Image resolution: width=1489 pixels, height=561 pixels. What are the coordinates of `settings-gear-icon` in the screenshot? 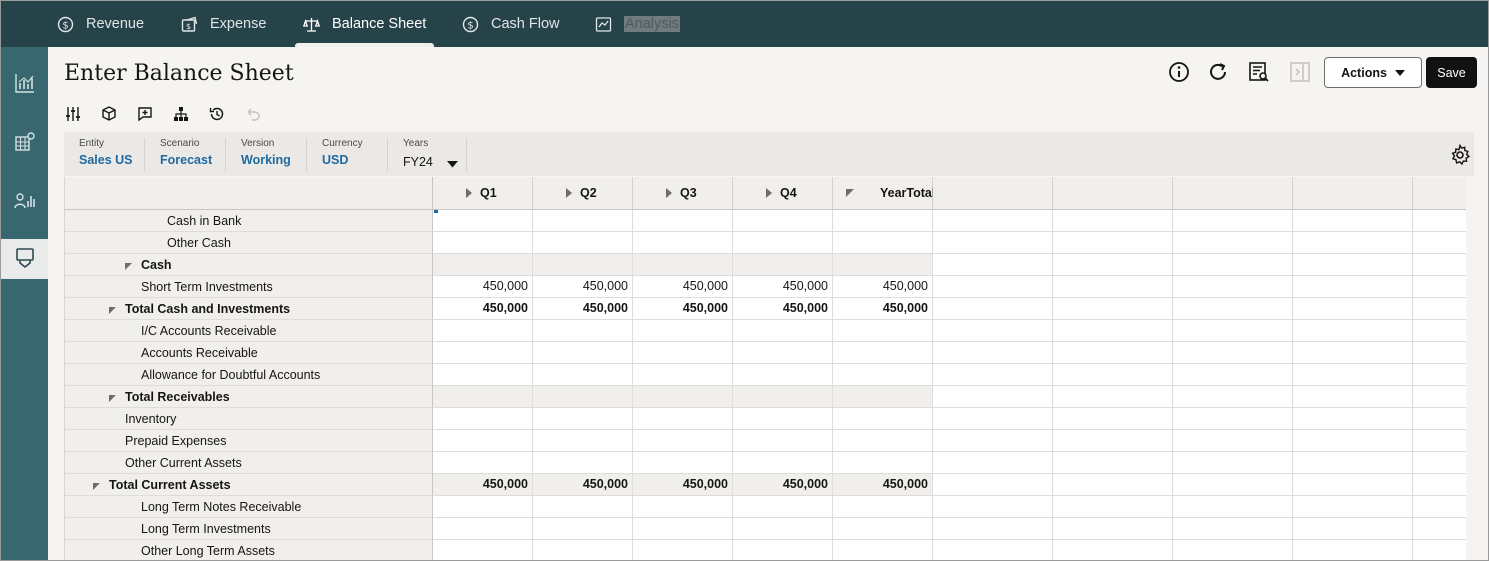 It's located at (1460, 154).